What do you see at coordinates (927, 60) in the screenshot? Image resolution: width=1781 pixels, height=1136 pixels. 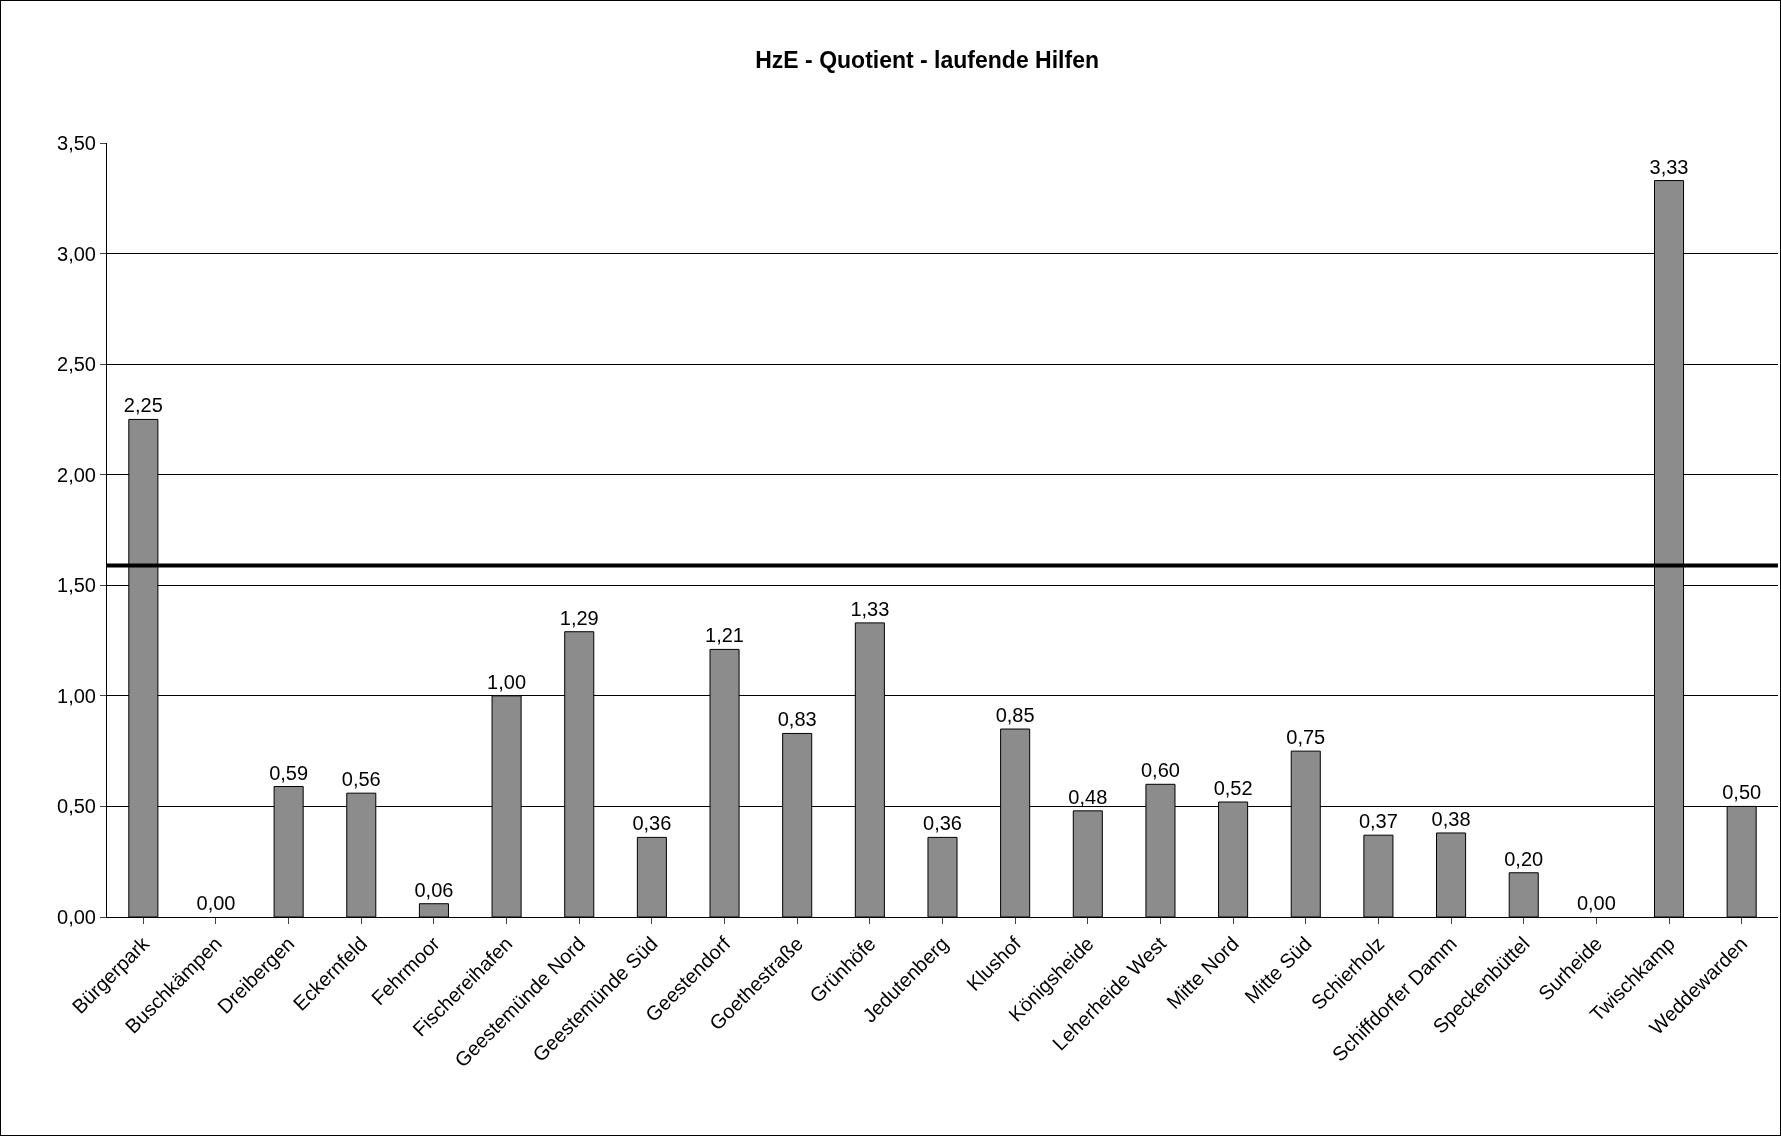 I see `chart-title: HzE - Quotient - laufende Hilfen` at bounding box center [927, 60].